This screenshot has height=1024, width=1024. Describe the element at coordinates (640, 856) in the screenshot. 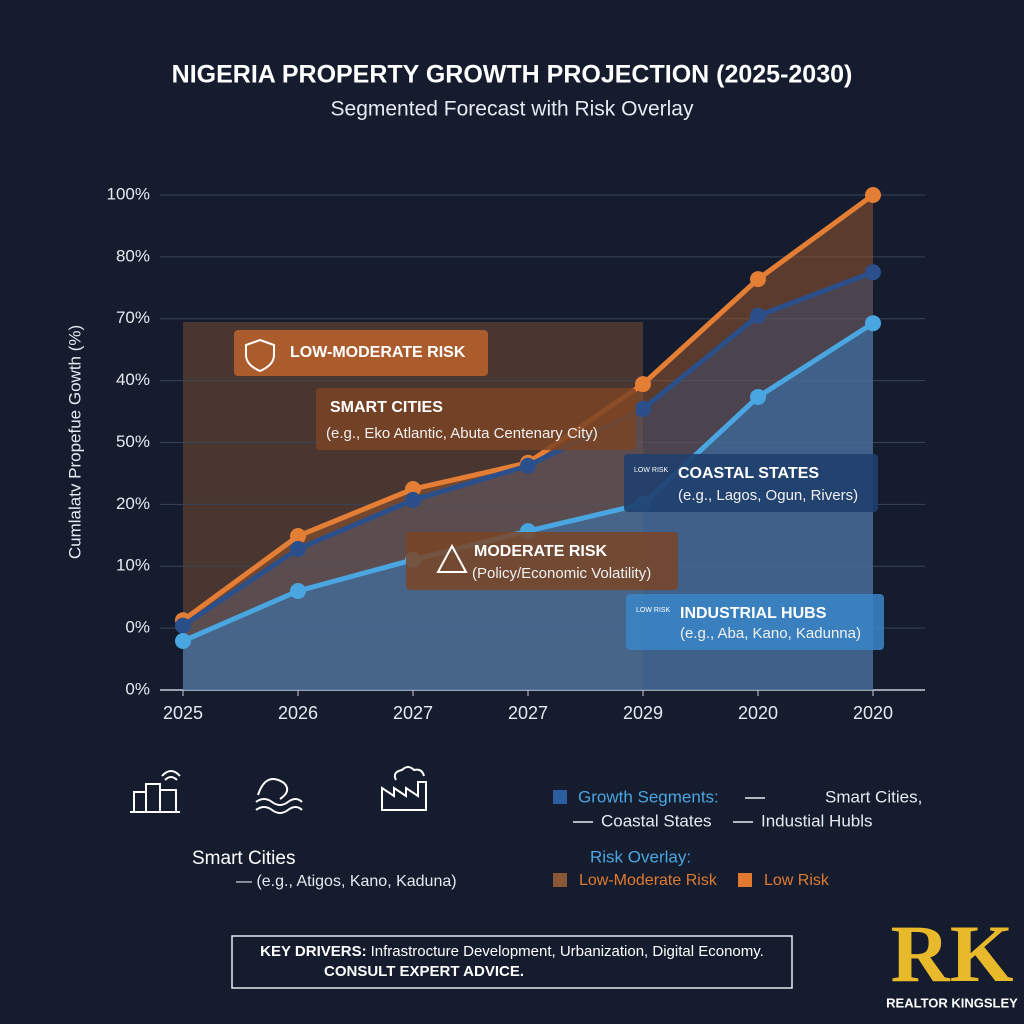

I see `risk-title: Risk Overlay:` at that location.